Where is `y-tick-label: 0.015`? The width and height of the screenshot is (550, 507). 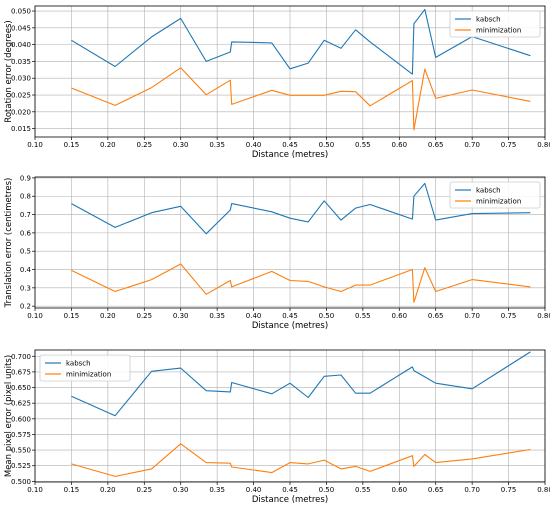
y-tick-label: 0.015 is located at coordinates (21, 129).